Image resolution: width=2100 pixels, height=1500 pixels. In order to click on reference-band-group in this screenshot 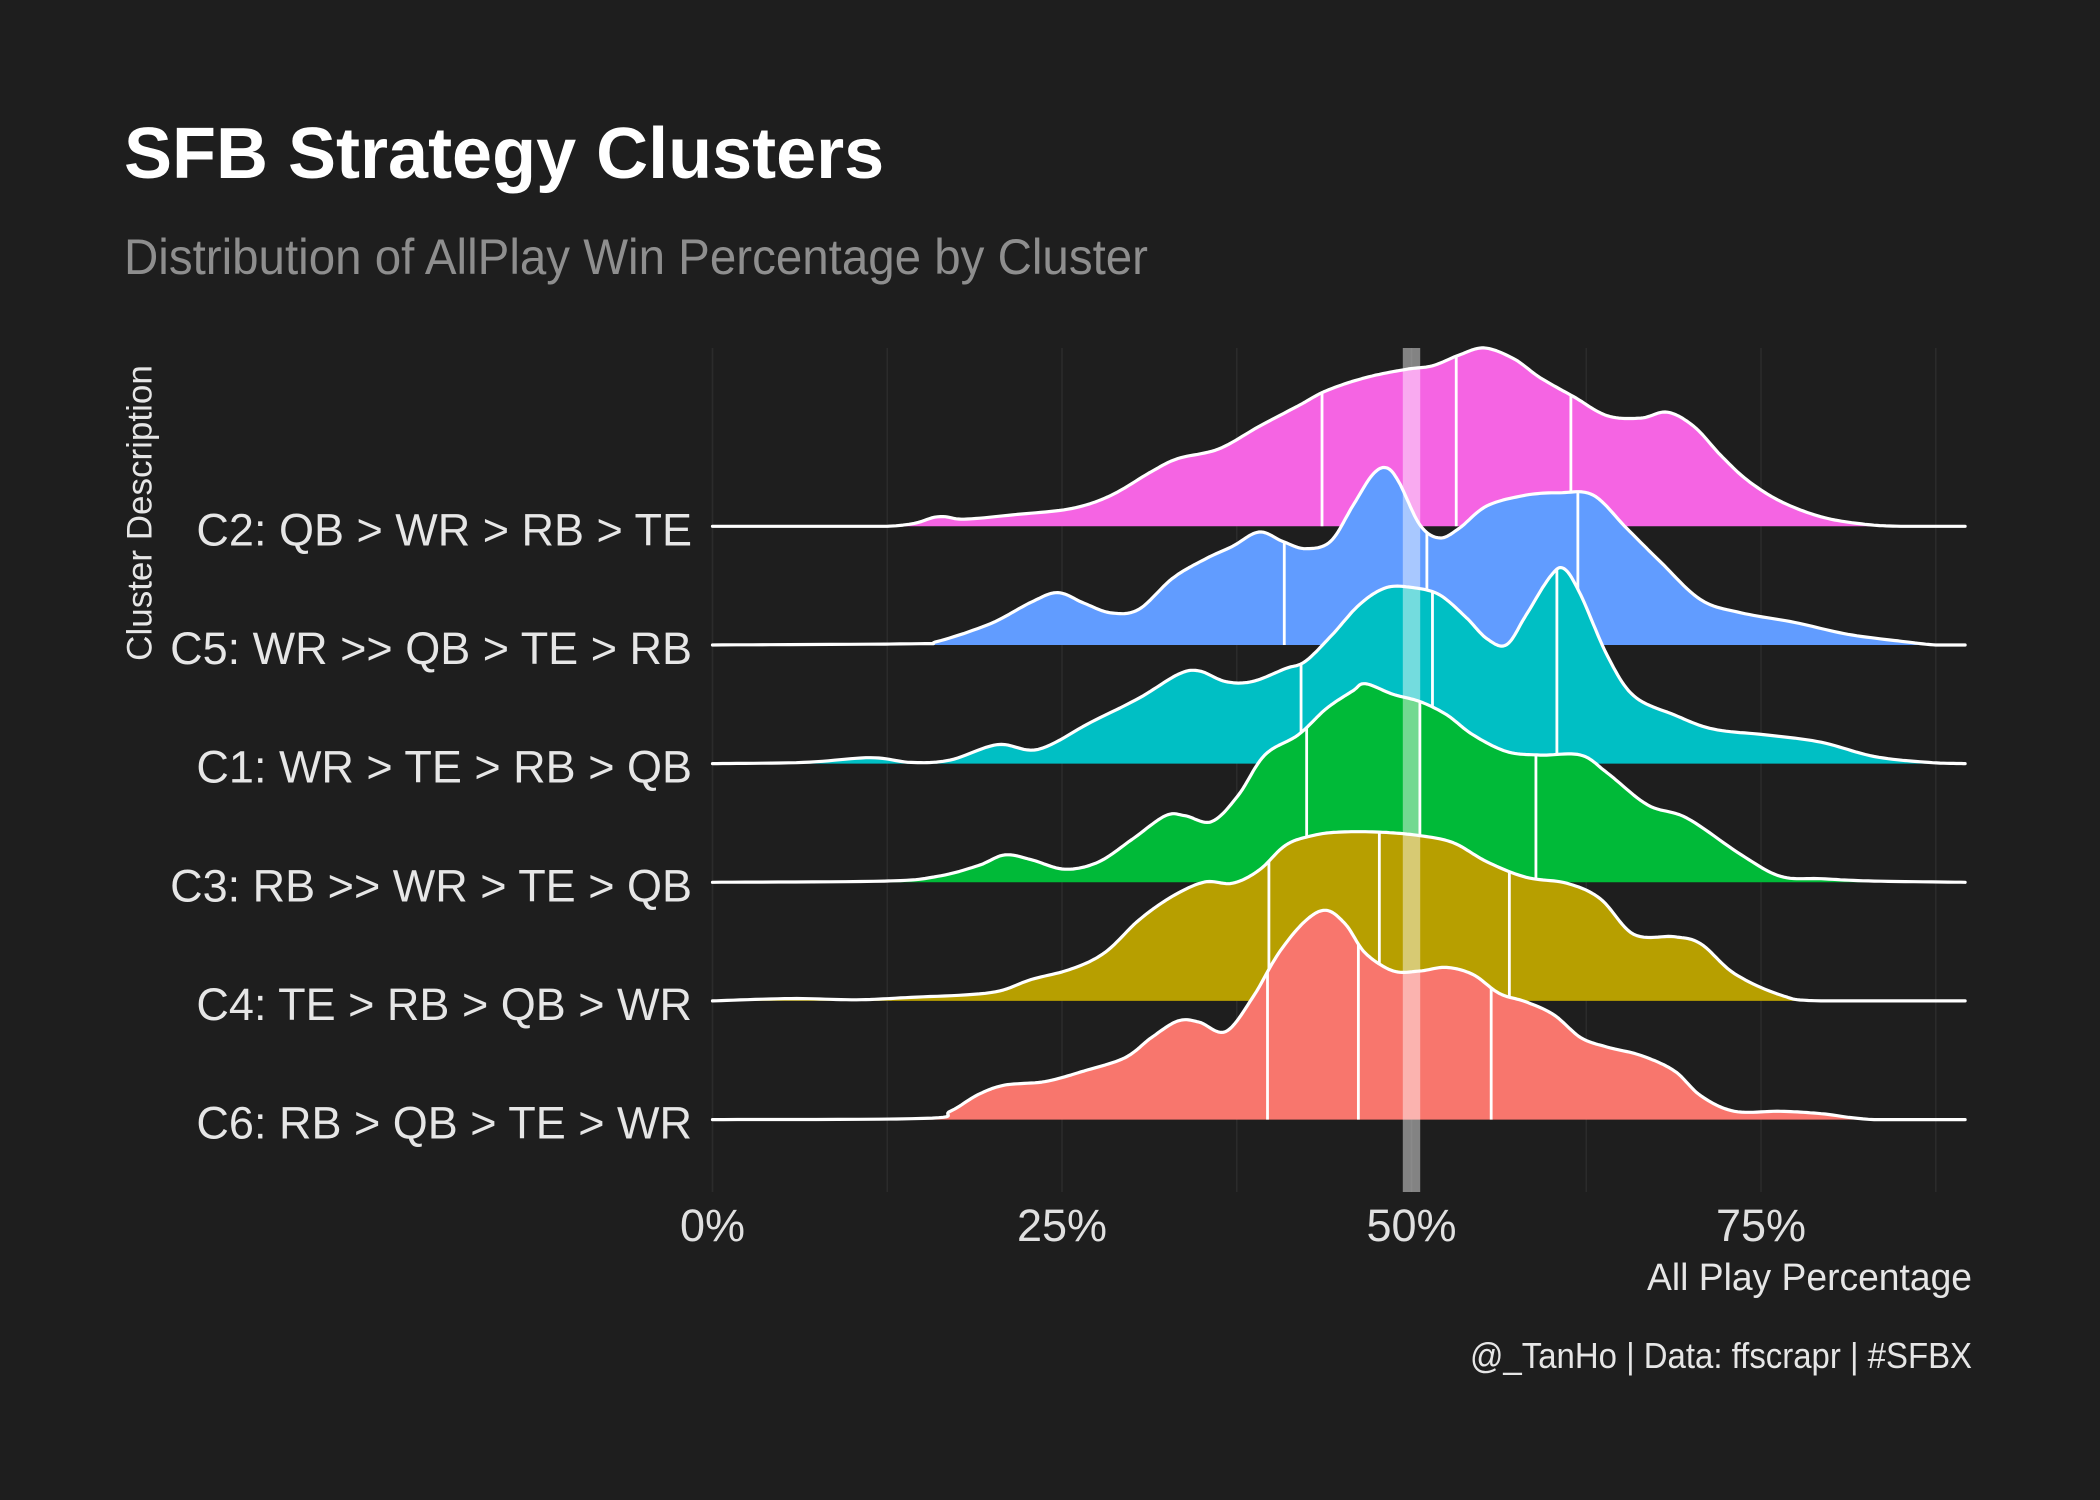, I will do `click(1411, 770)`.